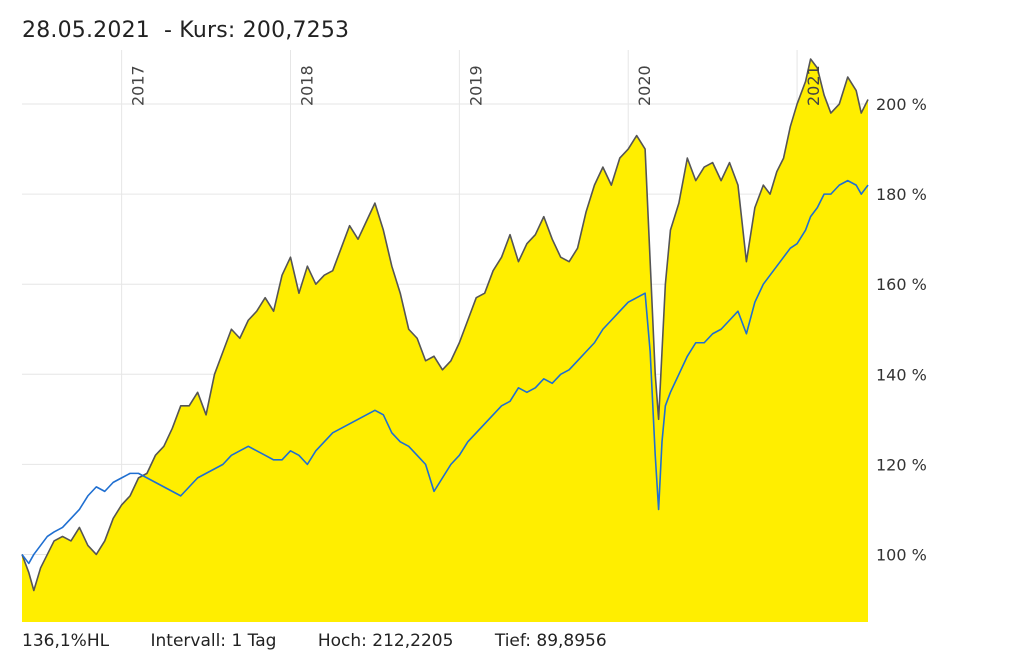 This screenshot has height=666, width=1024. I want to click on x-axis-labels: 2017 2018 2019 2020 2021, so click(476, 85).